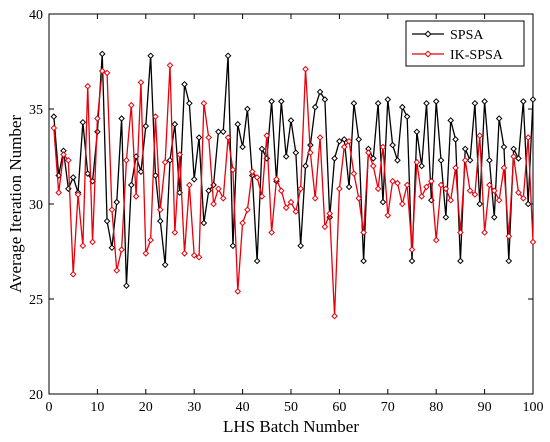  I want to click on x-tick-label: 90, so click(485, 407).